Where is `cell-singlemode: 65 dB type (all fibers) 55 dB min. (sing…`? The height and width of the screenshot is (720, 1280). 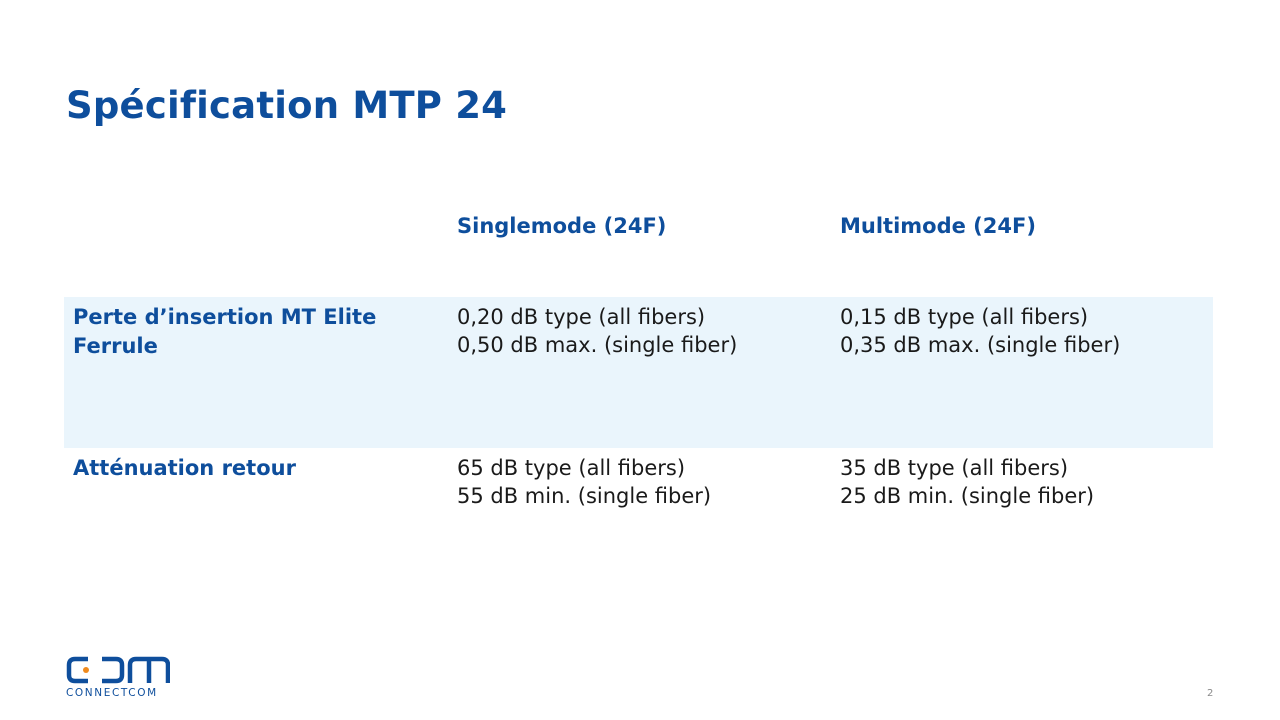
cell-singlemode: 65 dB type (all fibers) 55 dB min. (sing… is located at coordinates (584, 482).